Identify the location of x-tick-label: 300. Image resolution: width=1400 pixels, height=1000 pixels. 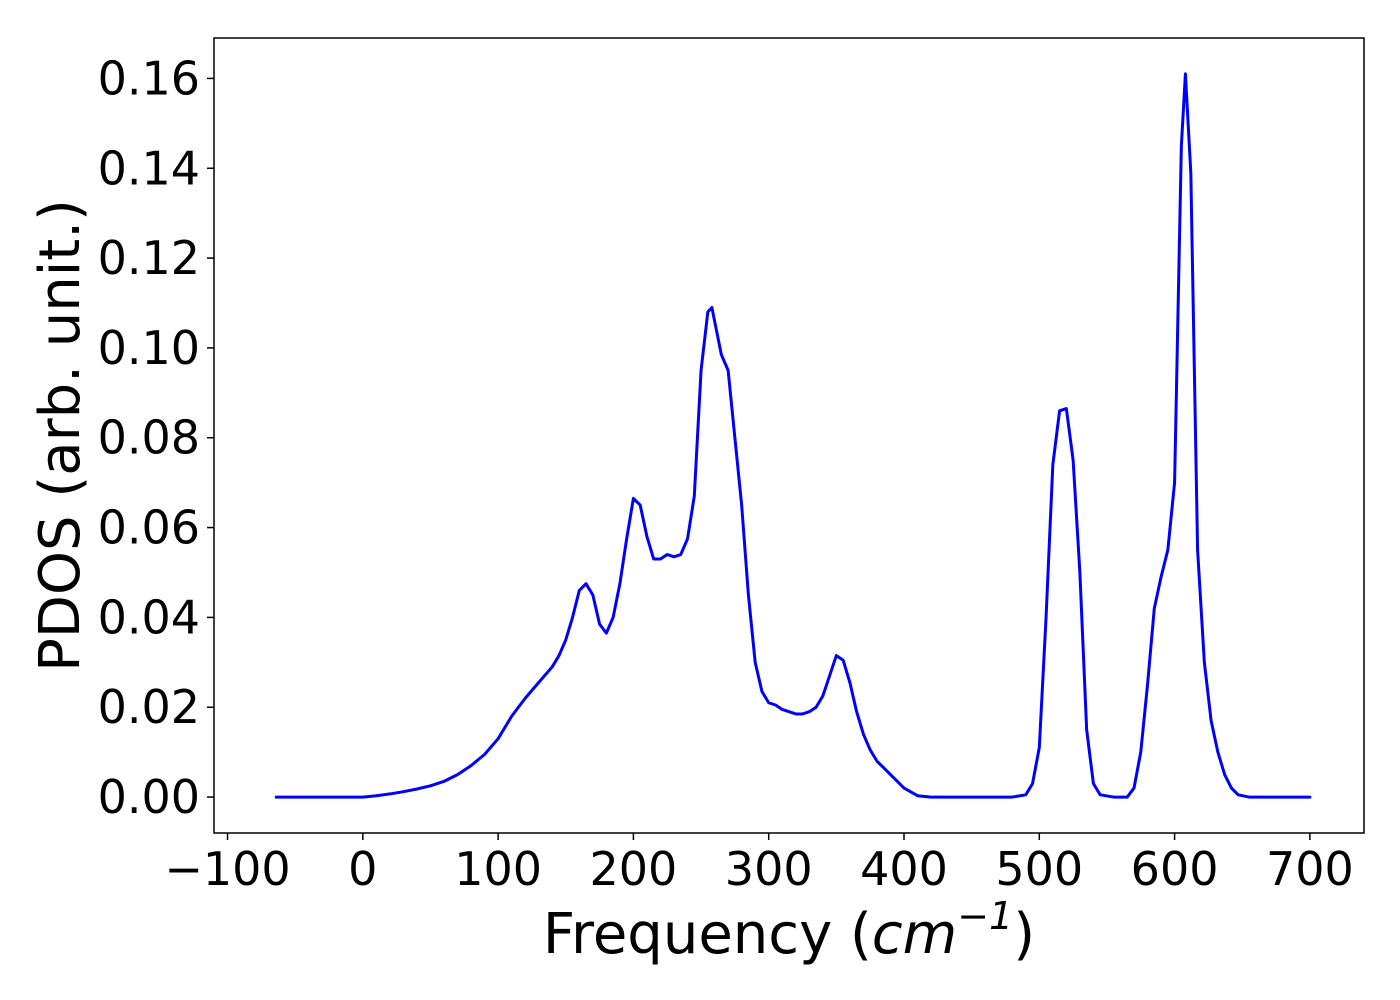
(769, 869).